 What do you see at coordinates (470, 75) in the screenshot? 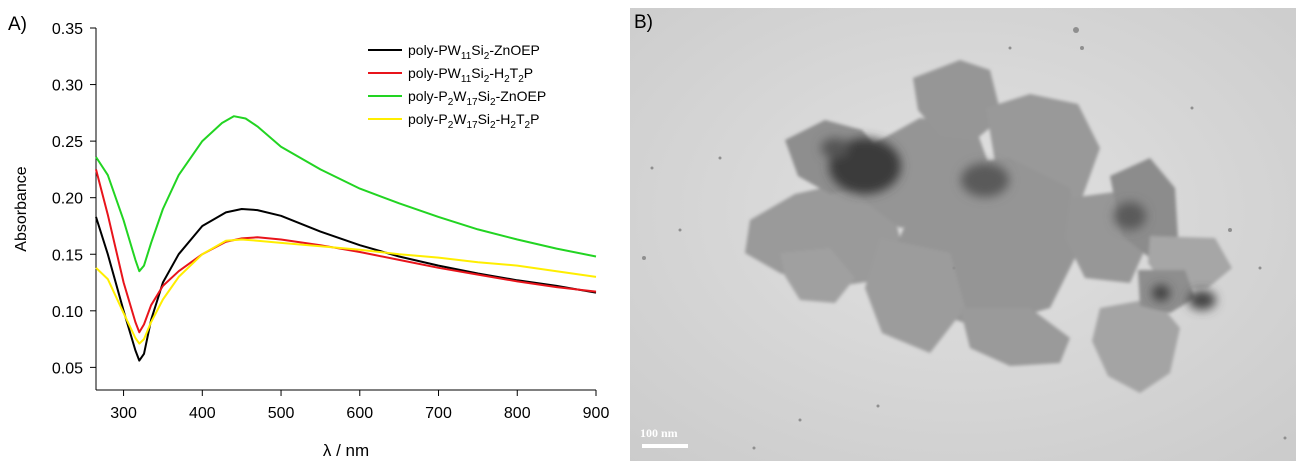
I see `legend-entry-2: poly-PW11Si2-H2T2P` at bounding box center [470, 75].